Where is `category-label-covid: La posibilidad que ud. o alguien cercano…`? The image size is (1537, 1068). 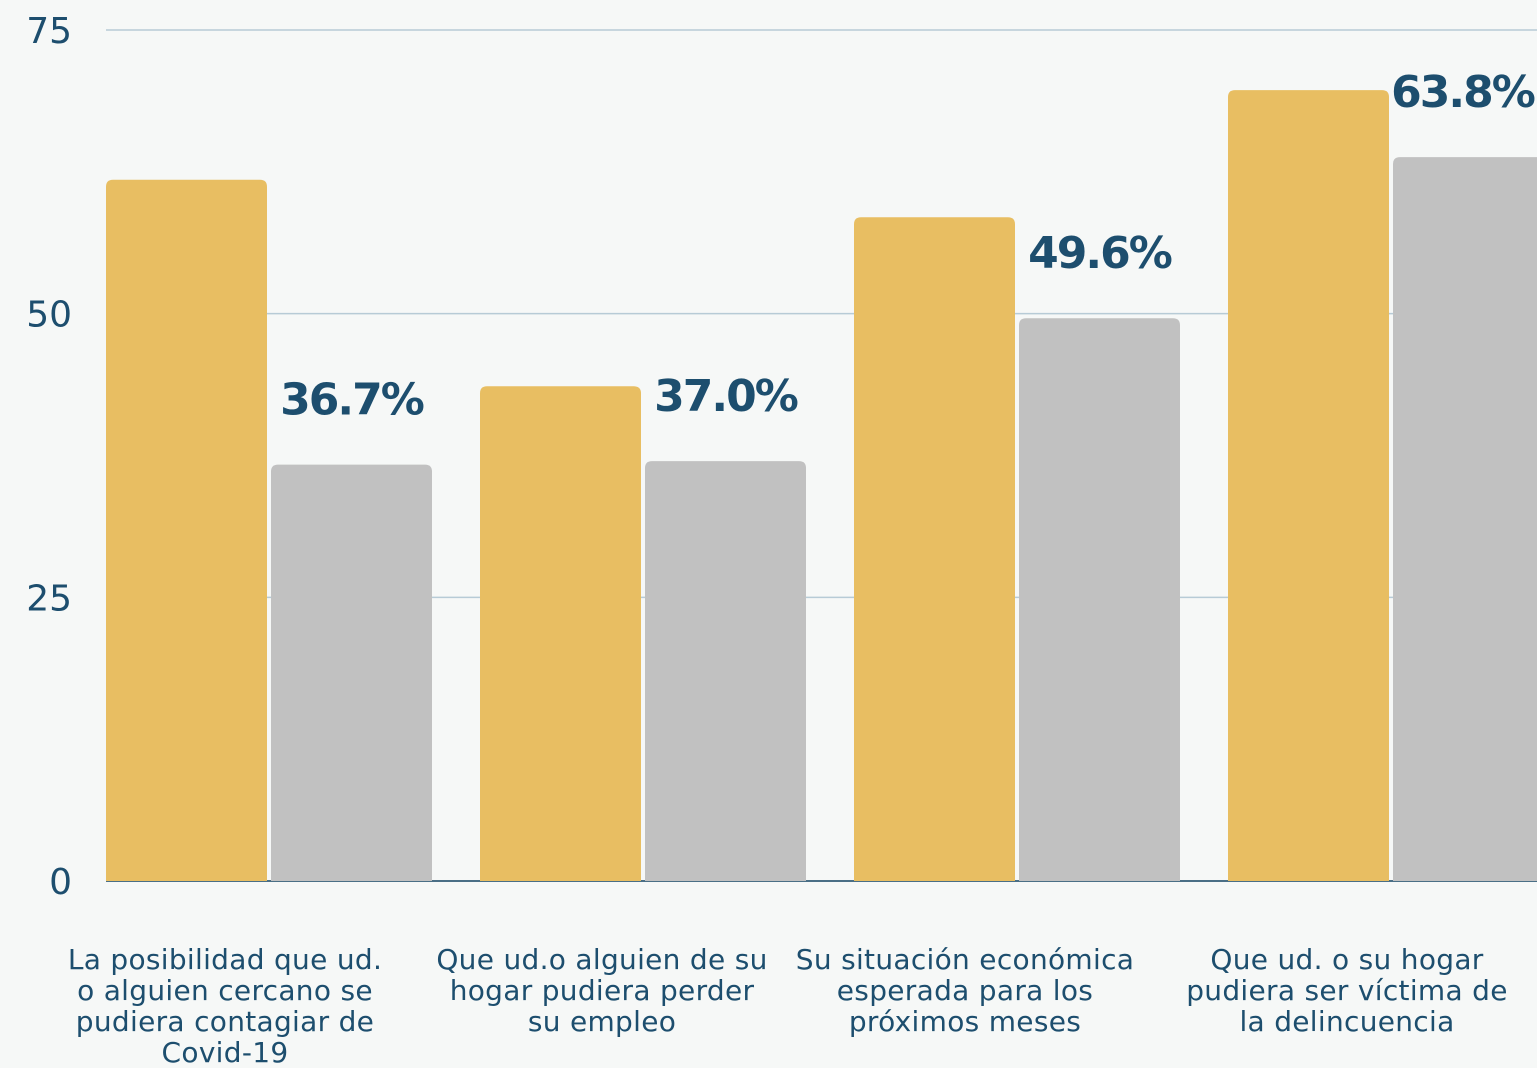
category-label-covid: La posibilidad que ud. o alguien cercano… is located at coordinates (225, 1005).